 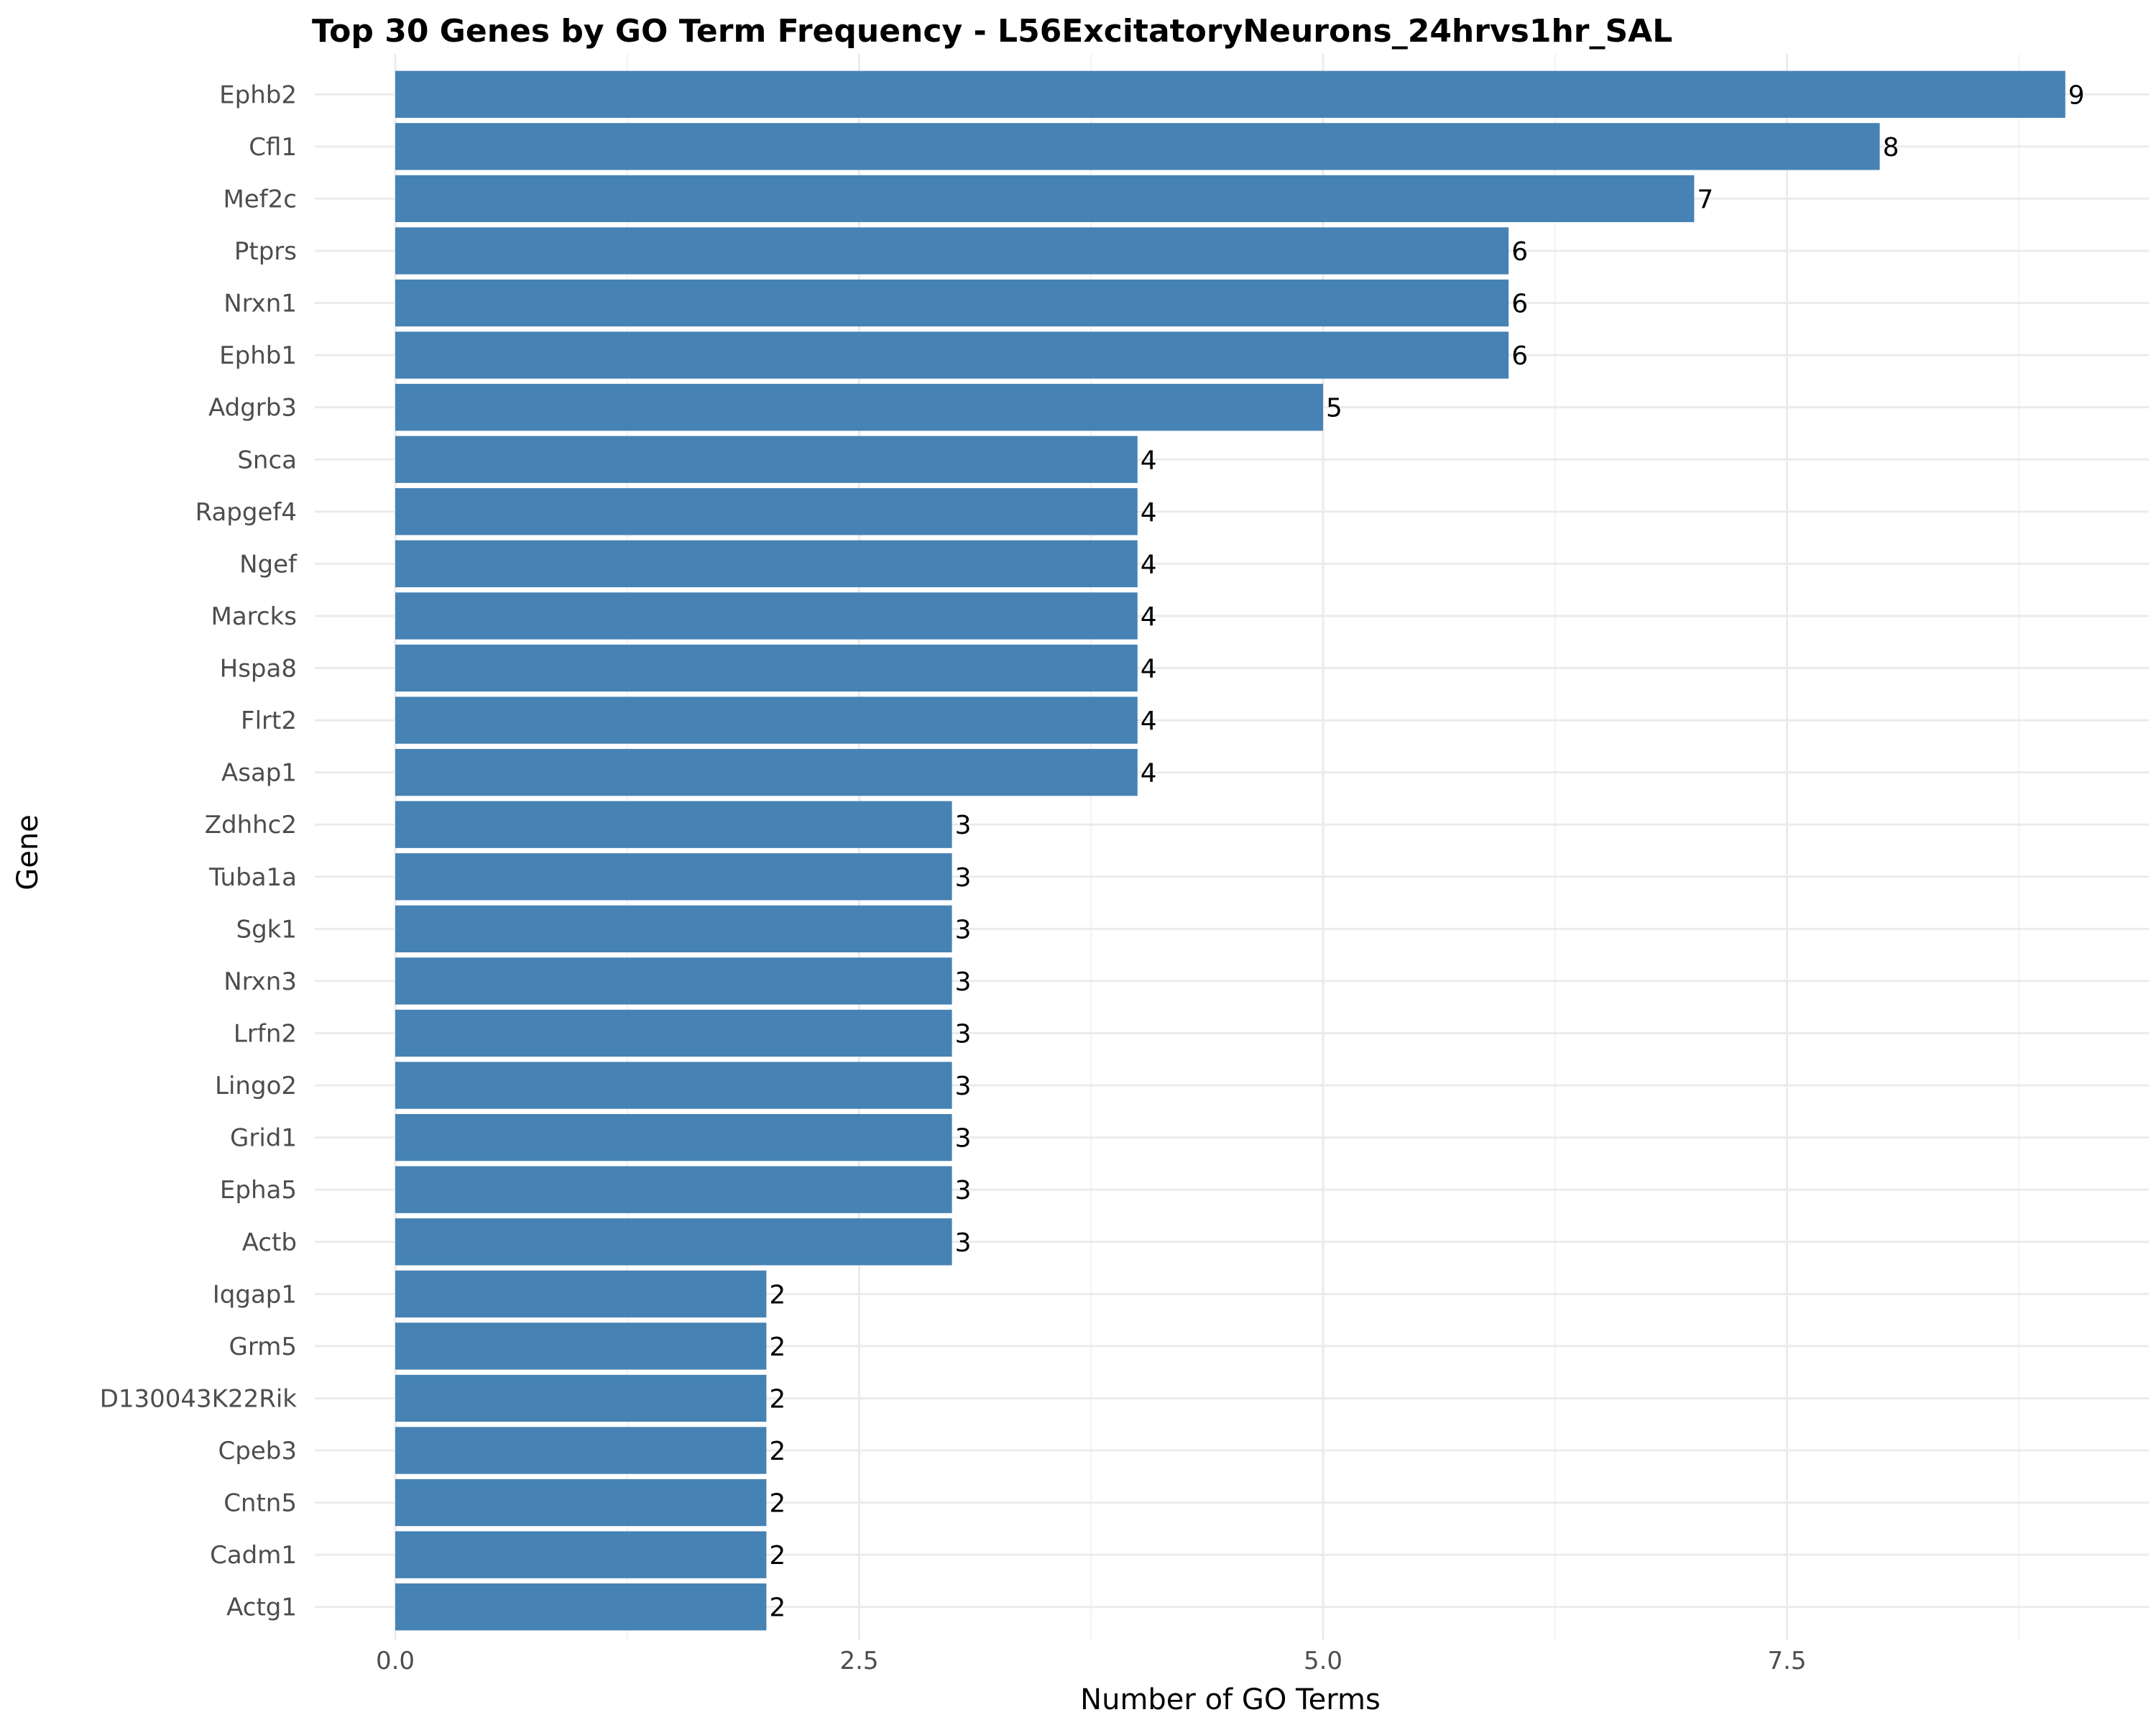 What do you see at coordinates (1891, 147) in the screenshot?
I see `data-label-Cfl1: 8` at bounding box center [1891, 147].